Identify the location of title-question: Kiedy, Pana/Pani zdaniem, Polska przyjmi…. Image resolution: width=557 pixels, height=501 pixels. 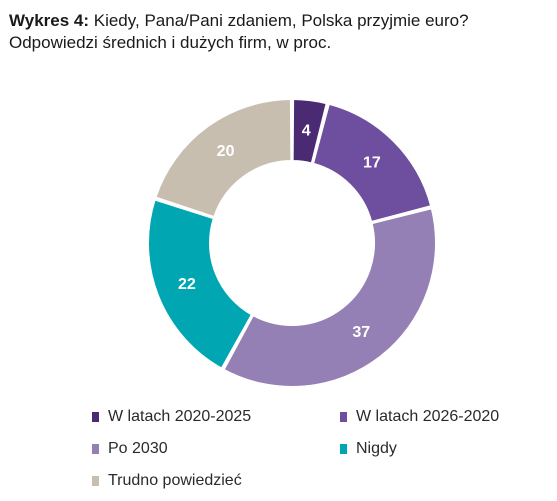
(279, 20).